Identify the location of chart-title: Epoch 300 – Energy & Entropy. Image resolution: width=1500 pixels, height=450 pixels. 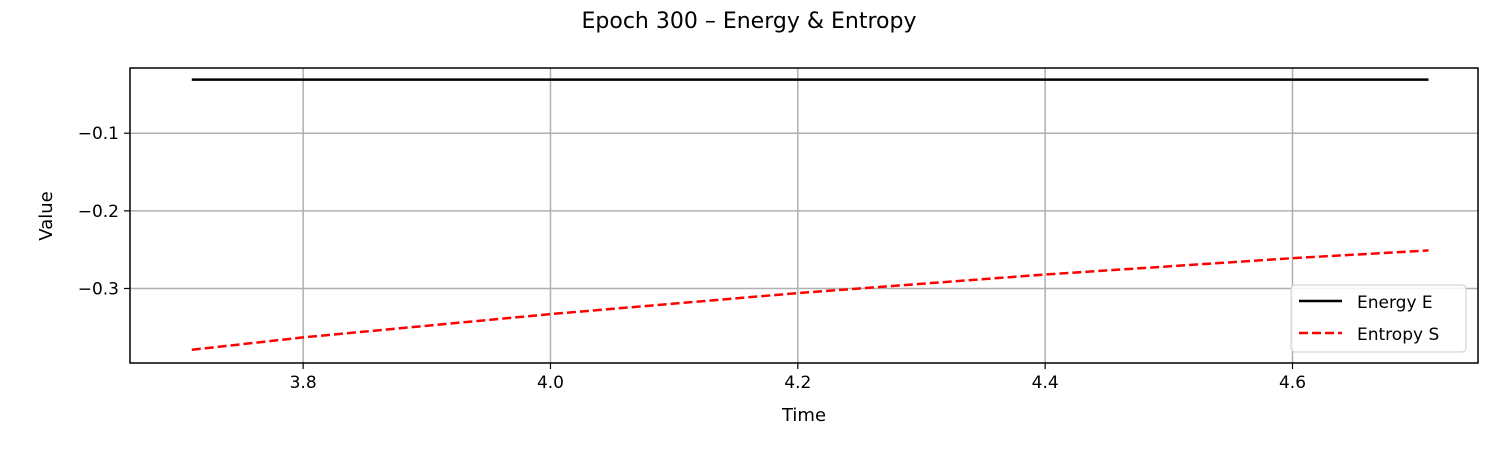
(749, 21).